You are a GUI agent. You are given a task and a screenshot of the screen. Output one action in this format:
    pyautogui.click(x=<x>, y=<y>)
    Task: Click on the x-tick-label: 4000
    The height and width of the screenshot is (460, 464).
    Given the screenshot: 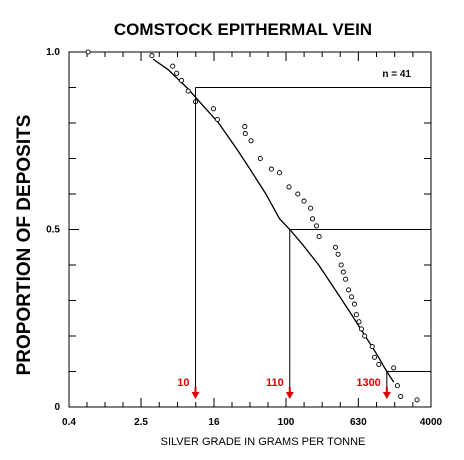 What is the action you would take?
    pyautogui.click(x=431, y=422)
    